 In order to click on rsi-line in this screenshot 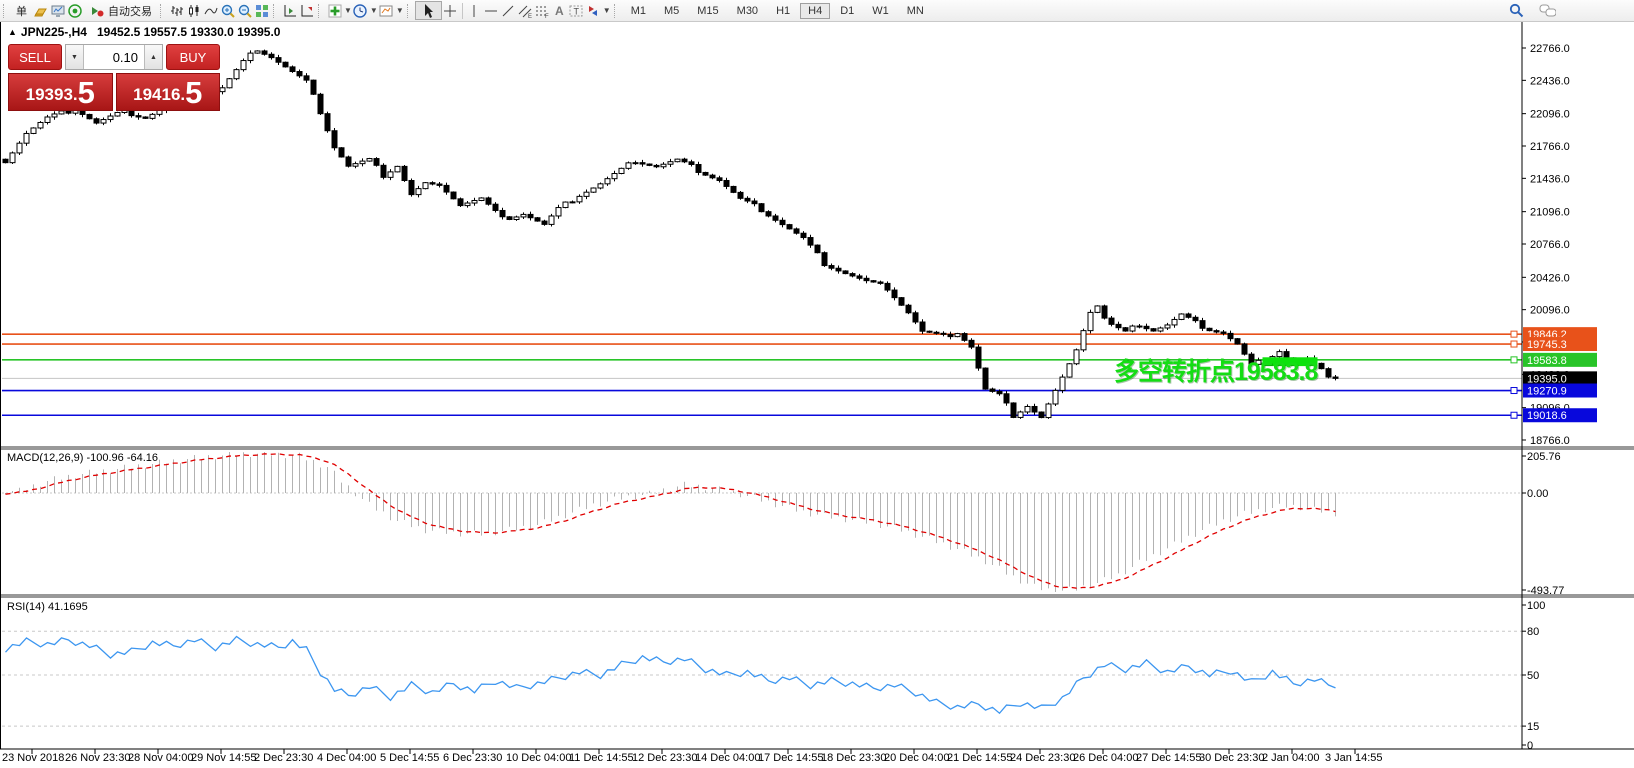, I will do `click(670, 675)`.